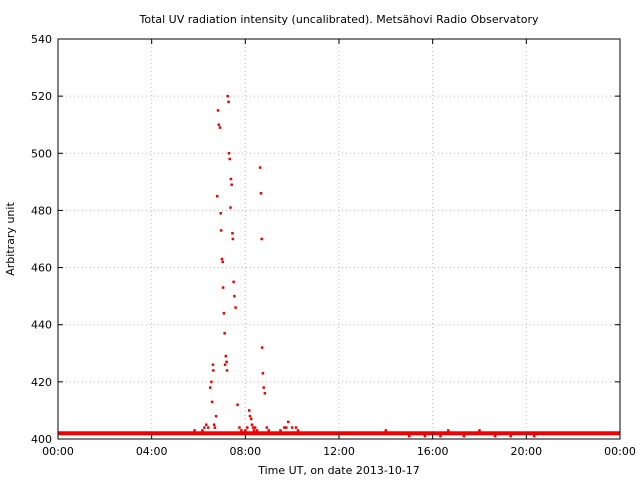 The height and width of the screenshot is (484, 640). Describe the element at coordinates (41, 268) in the screenshot. I see `y-tick-label: 460` at that location.